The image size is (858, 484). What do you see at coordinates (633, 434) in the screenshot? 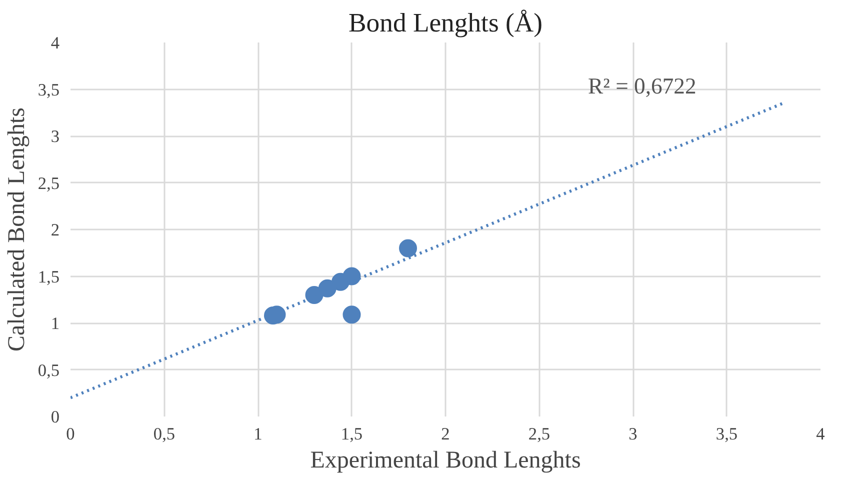
I see `x-tick-label: 3` at bounding box center [633, 434].